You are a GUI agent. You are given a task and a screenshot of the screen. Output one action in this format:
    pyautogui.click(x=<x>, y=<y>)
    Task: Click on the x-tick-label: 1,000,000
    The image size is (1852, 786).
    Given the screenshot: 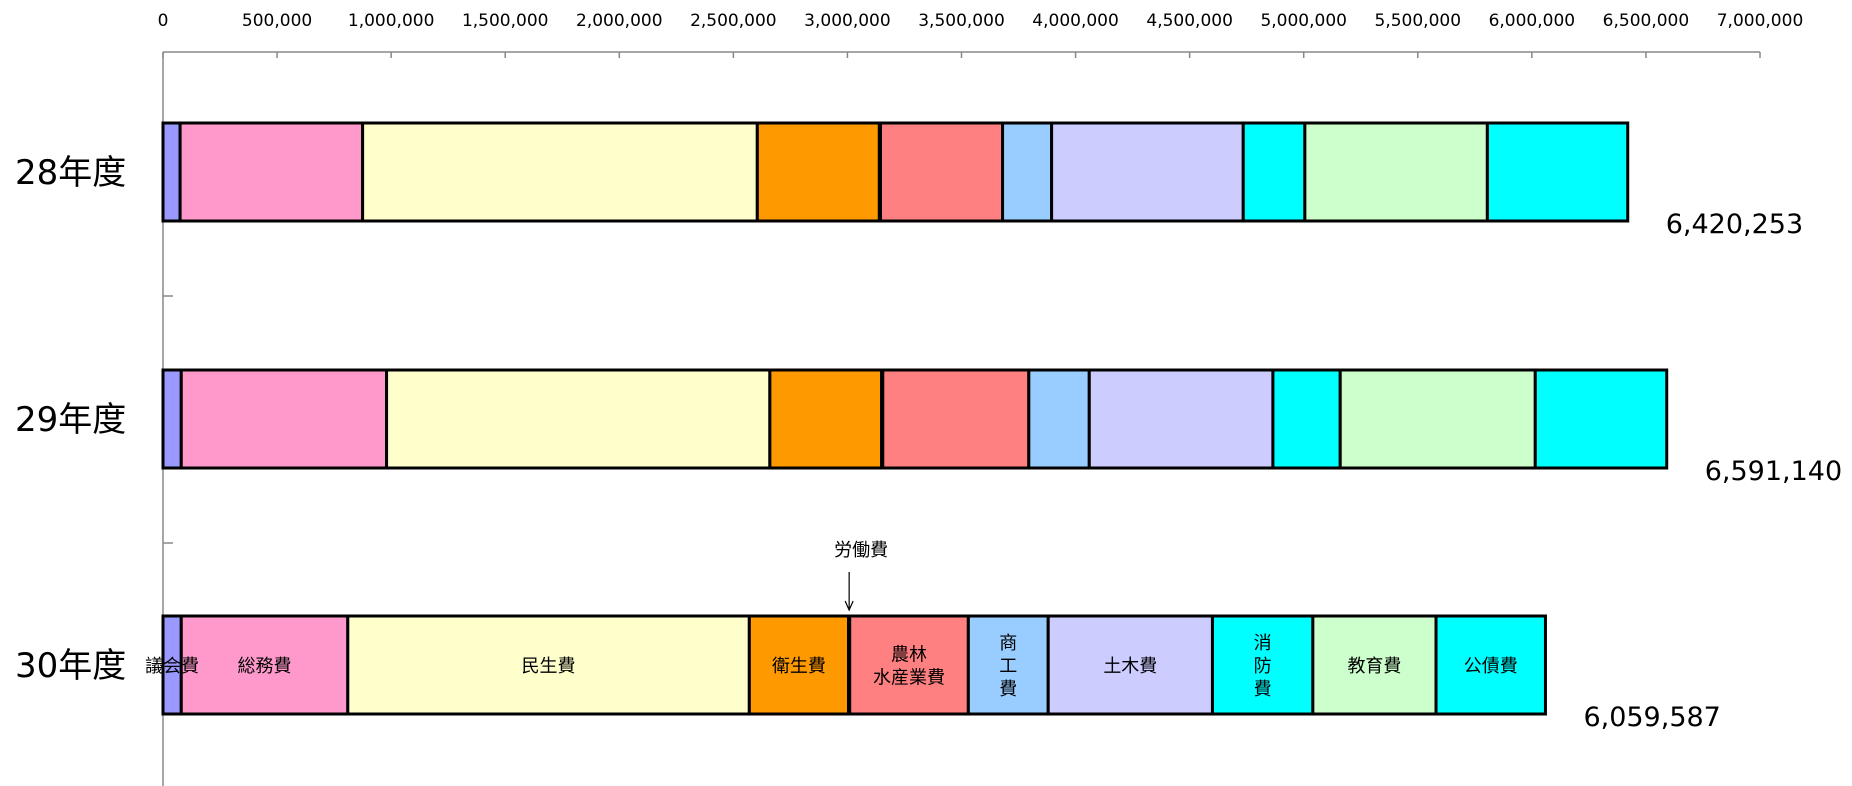 What is the action you would take?
    pyautogui.click(x=391, y=21)
    